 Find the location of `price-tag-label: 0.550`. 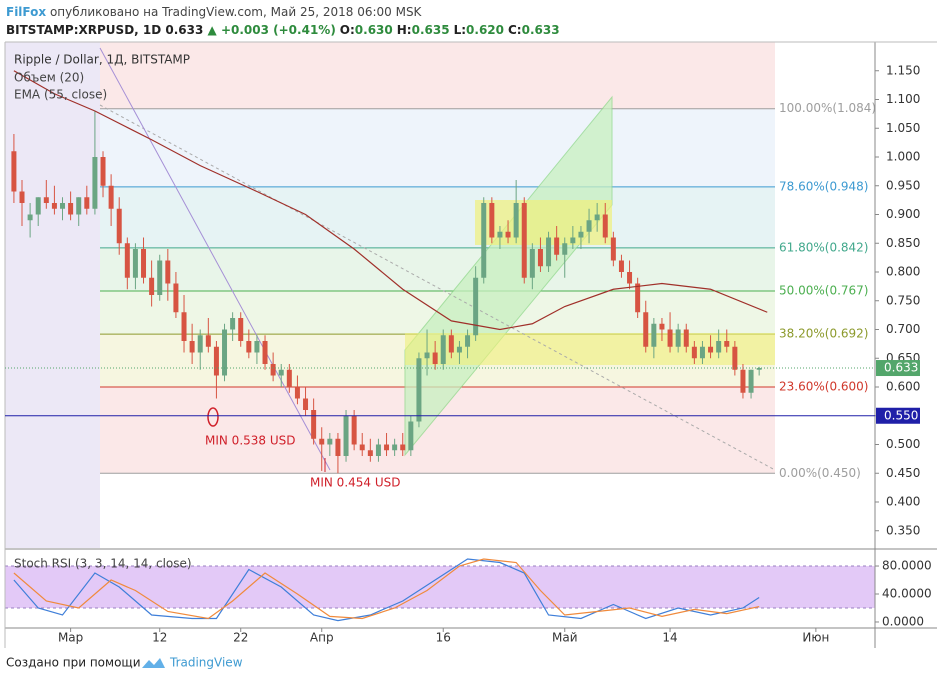

price-tag-label: 0.550 is located at coordinates (901, 415).